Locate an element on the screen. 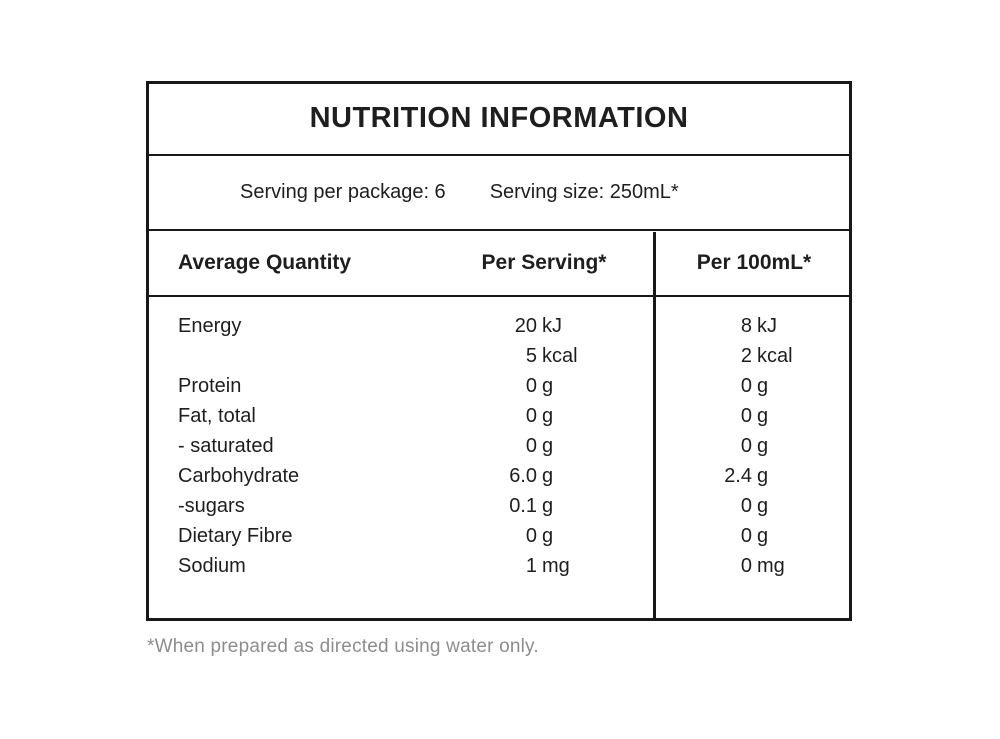  table-row: Dietary Fibre 0 g 0 g is located at coordinates (499, 536).